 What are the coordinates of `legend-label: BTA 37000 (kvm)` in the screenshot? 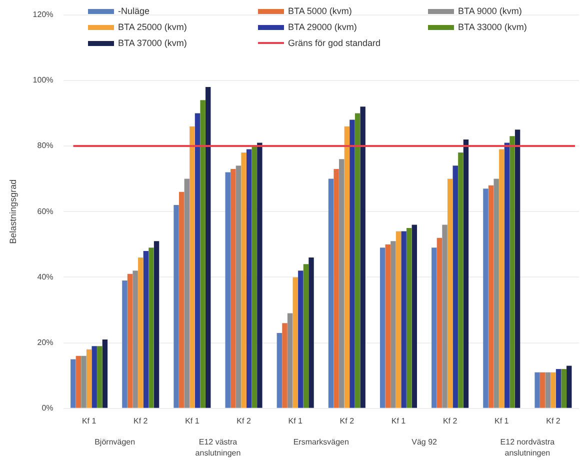 It's located at (152, 43).